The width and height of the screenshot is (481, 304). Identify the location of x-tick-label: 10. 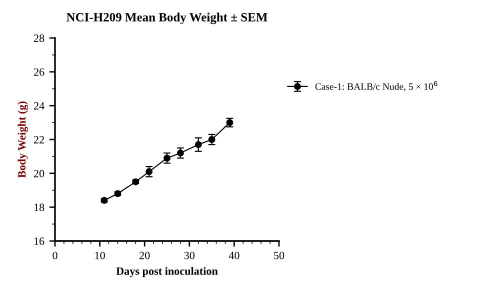
(100, 256).